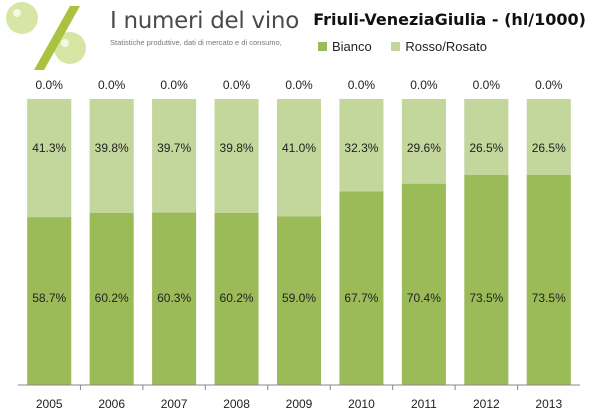 This screenshot has height=418, width=600. Describe the element at coordinates (424, 148) in the screenshot. I see `data-label-rosso-rosato: 29.6%` at that location.